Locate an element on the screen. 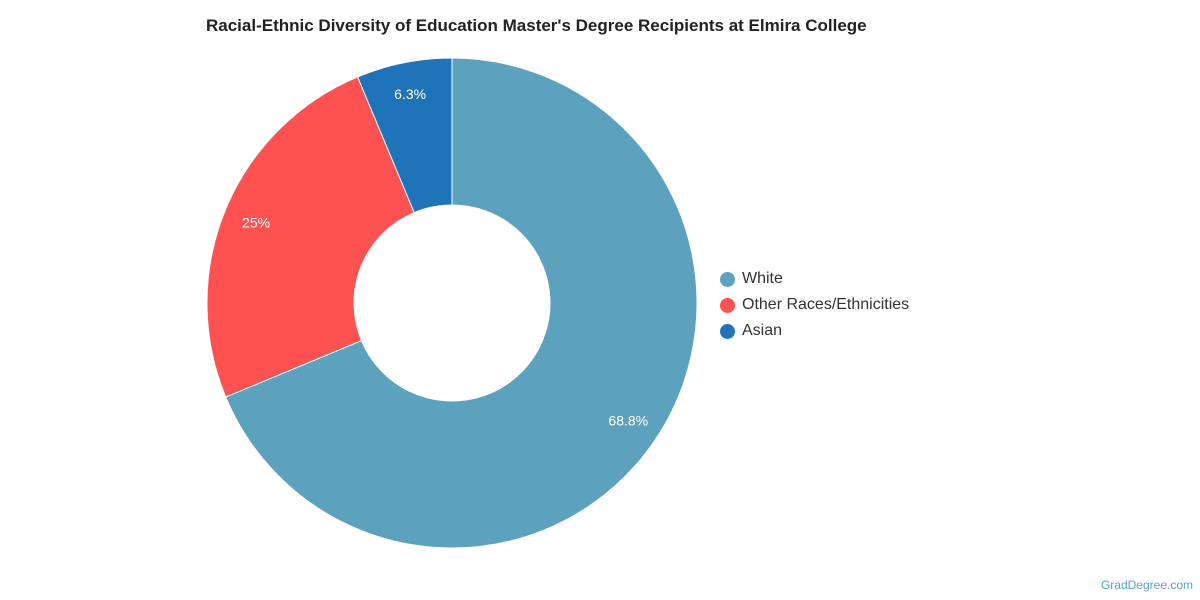 The width and height of the screenshot is (1200, 600). legend-item-white: White is located at coordinates (814, 279).